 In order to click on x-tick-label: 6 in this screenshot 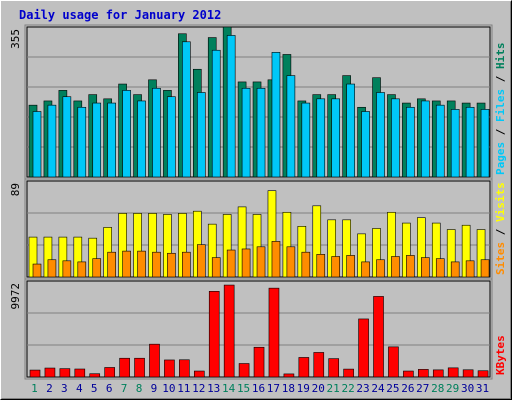, I will do `click(109, 388)`.